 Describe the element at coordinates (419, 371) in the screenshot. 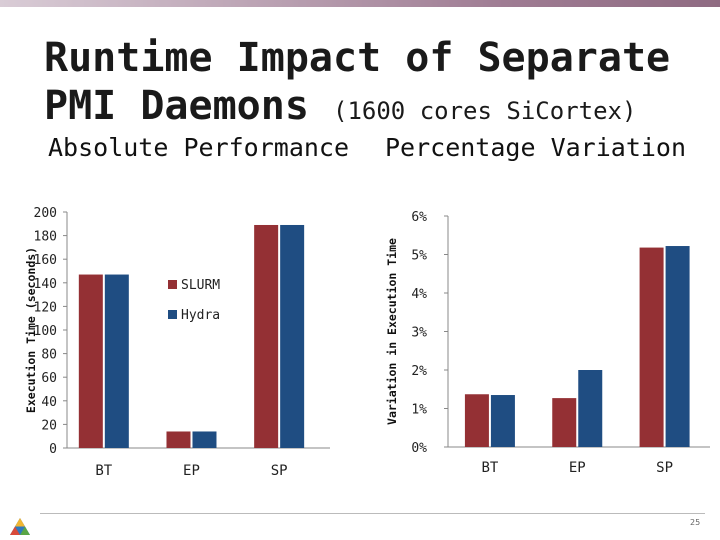

I see `chart2-y-tick-label: 2%` at that location.